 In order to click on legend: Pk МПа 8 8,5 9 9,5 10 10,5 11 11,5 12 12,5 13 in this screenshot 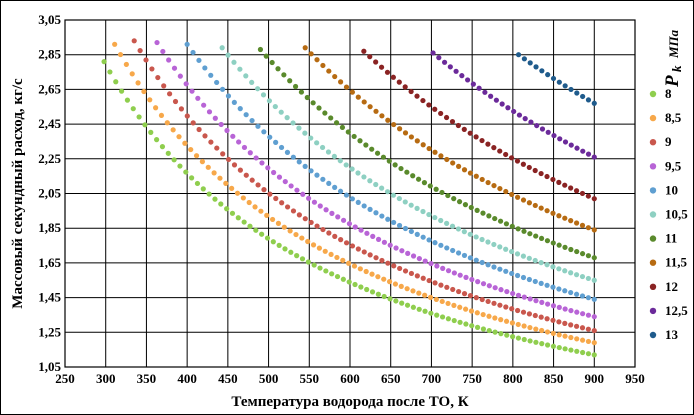, I will do `click(668, 185)`.